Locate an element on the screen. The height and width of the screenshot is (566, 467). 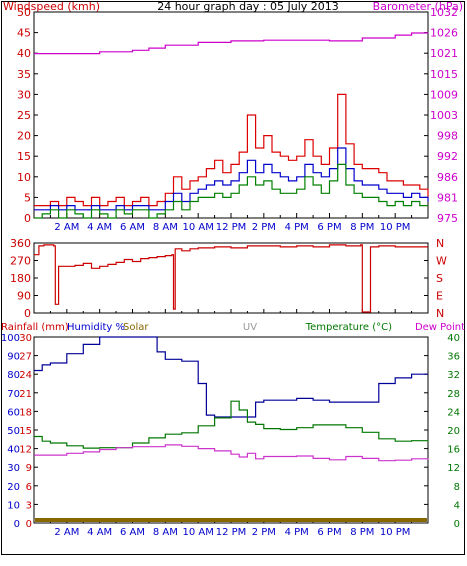
temperature-y-tick-label: 12 is located at coordinates (453, 468).